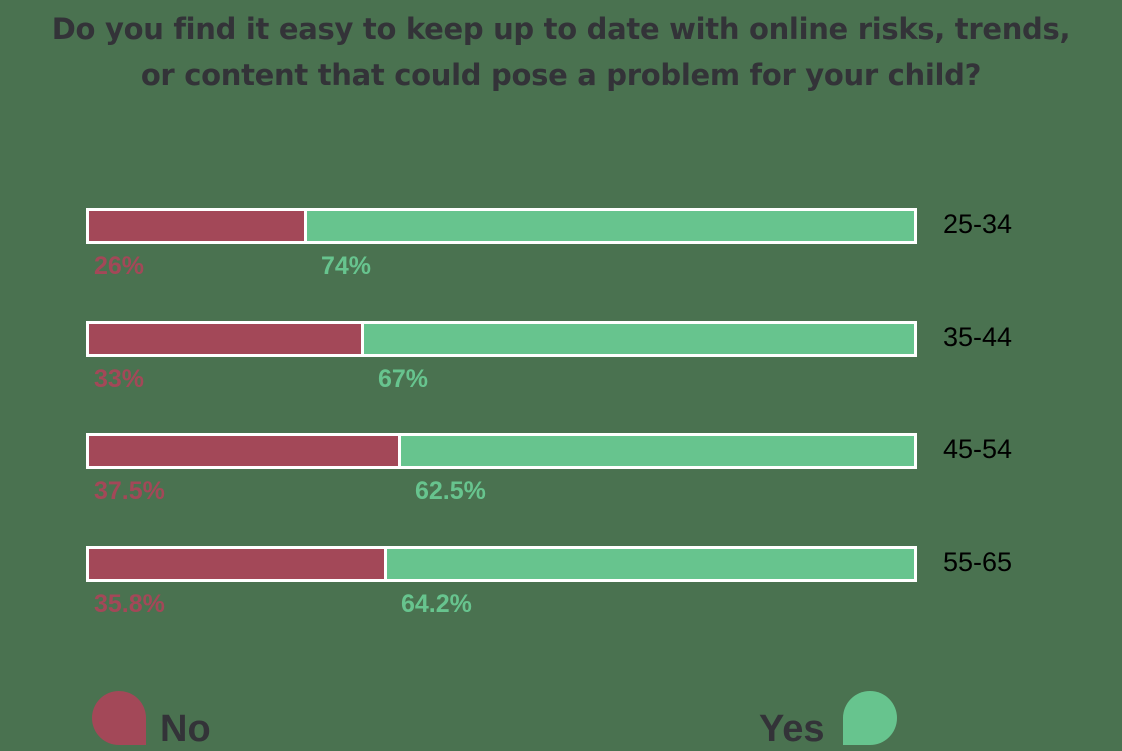  What do you see at coordinates (403, 379) in the screenshot?
I see `value-label-yes: 67%` at bounding box center [403, 379].